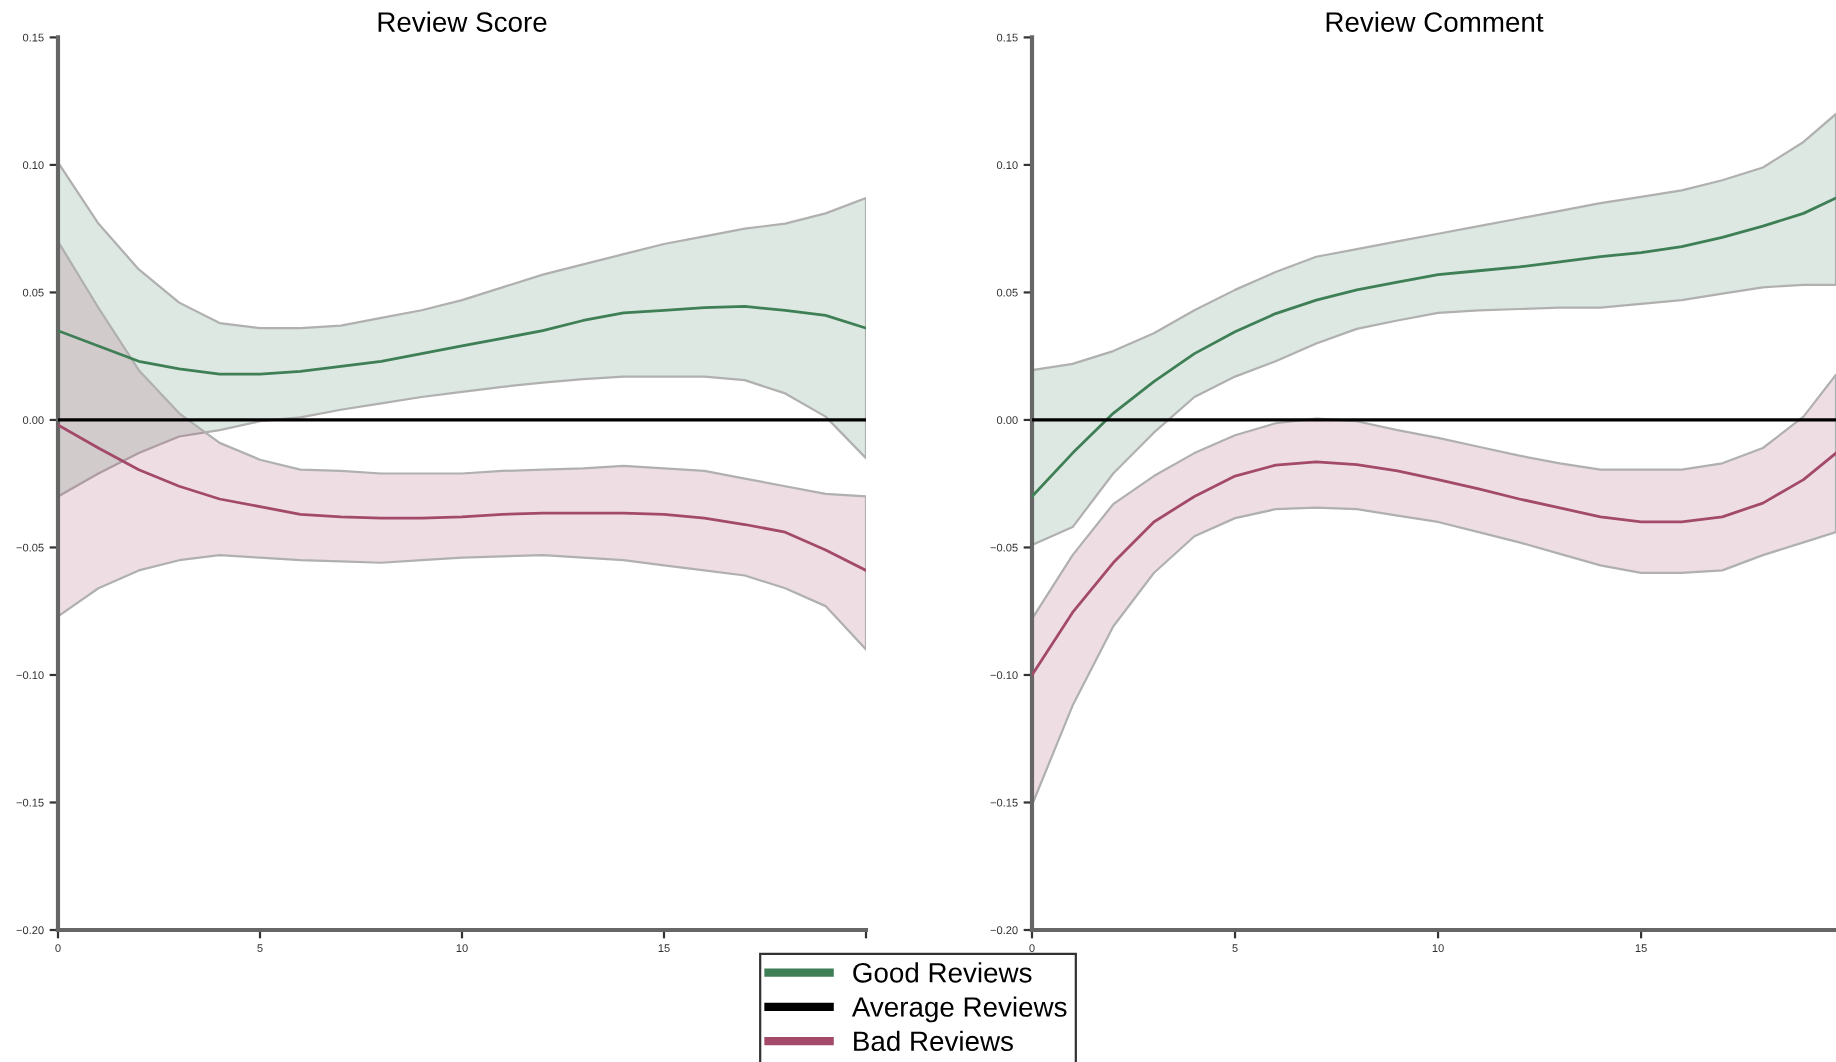 This screenshot has width=1836, height=1062. What do you see at coordinates (942, 972) in the screenshot?
I see `legend-label: Good Reviews` at bounding box center [942, 972].